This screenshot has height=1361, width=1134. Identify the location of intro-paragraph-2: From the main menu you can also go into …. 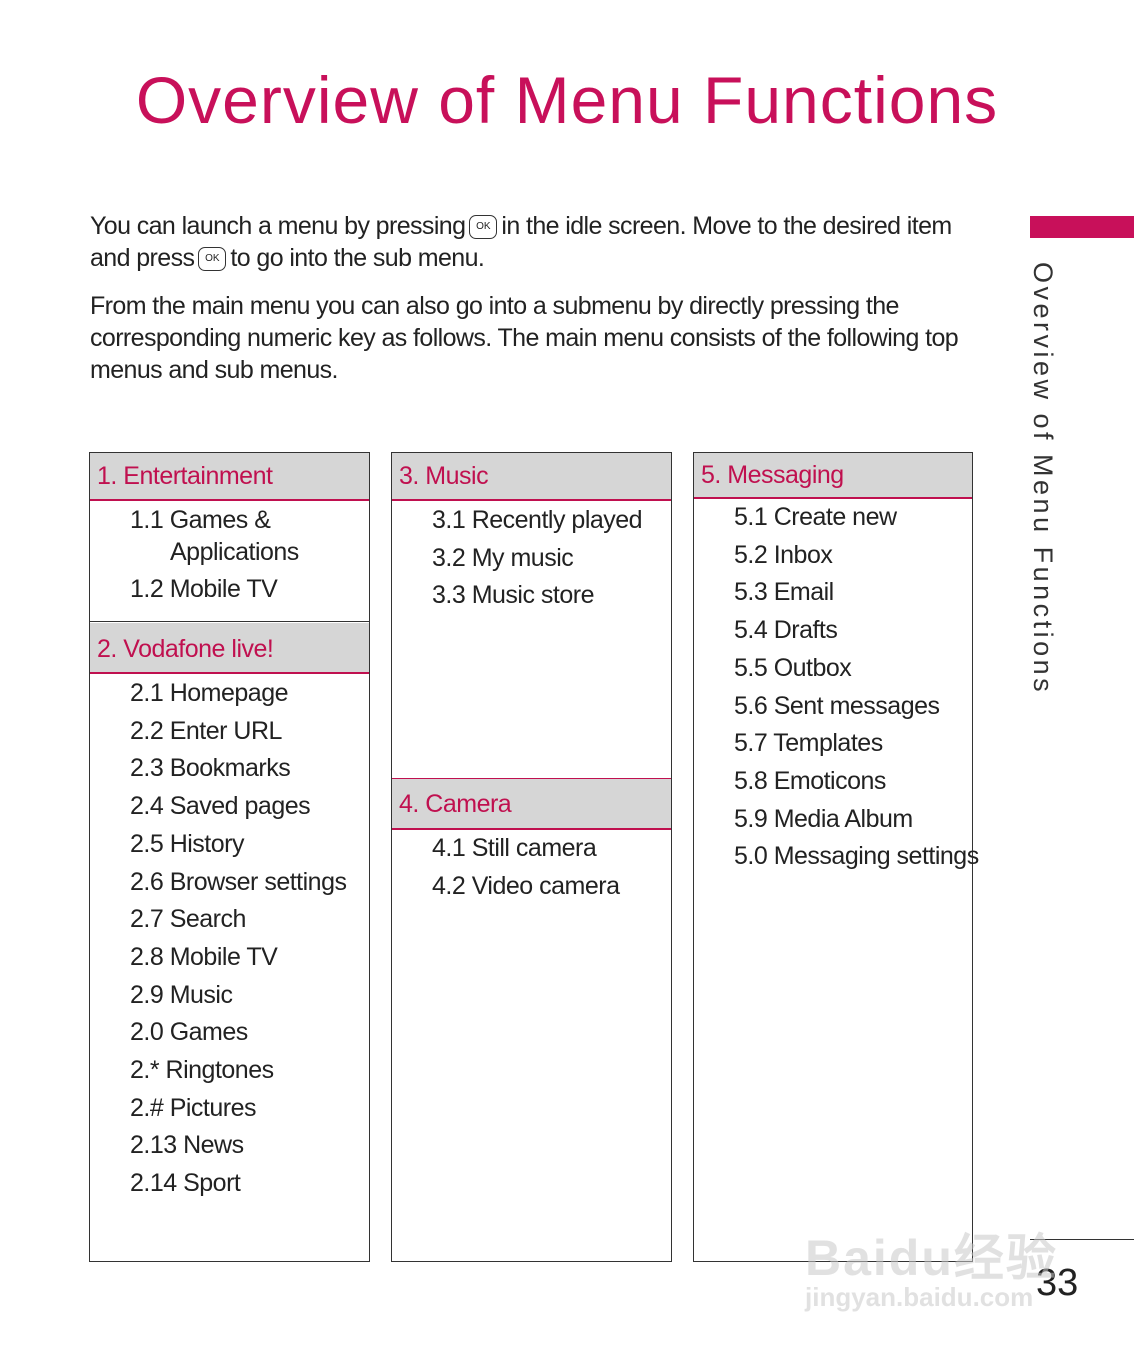
(524, 338).